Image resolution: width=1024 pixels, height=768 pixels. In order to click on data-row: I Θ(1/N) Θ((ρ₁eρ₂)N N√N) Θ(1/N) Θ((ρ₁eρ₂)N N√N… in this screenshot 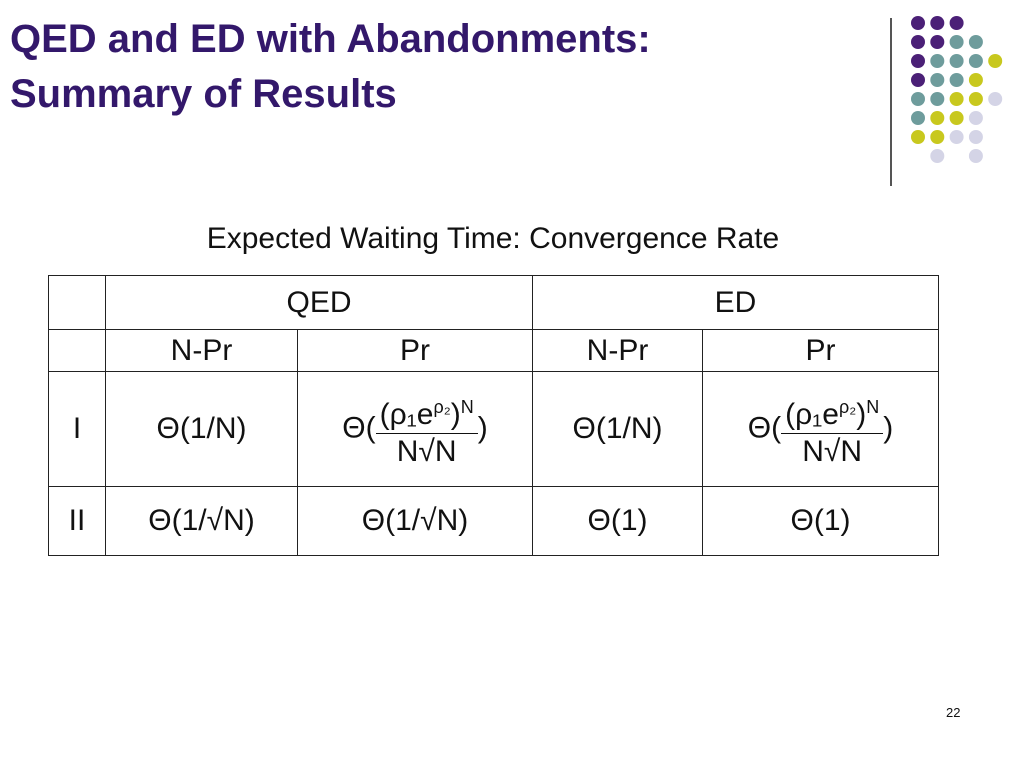, I will do `click(493, 429)`.